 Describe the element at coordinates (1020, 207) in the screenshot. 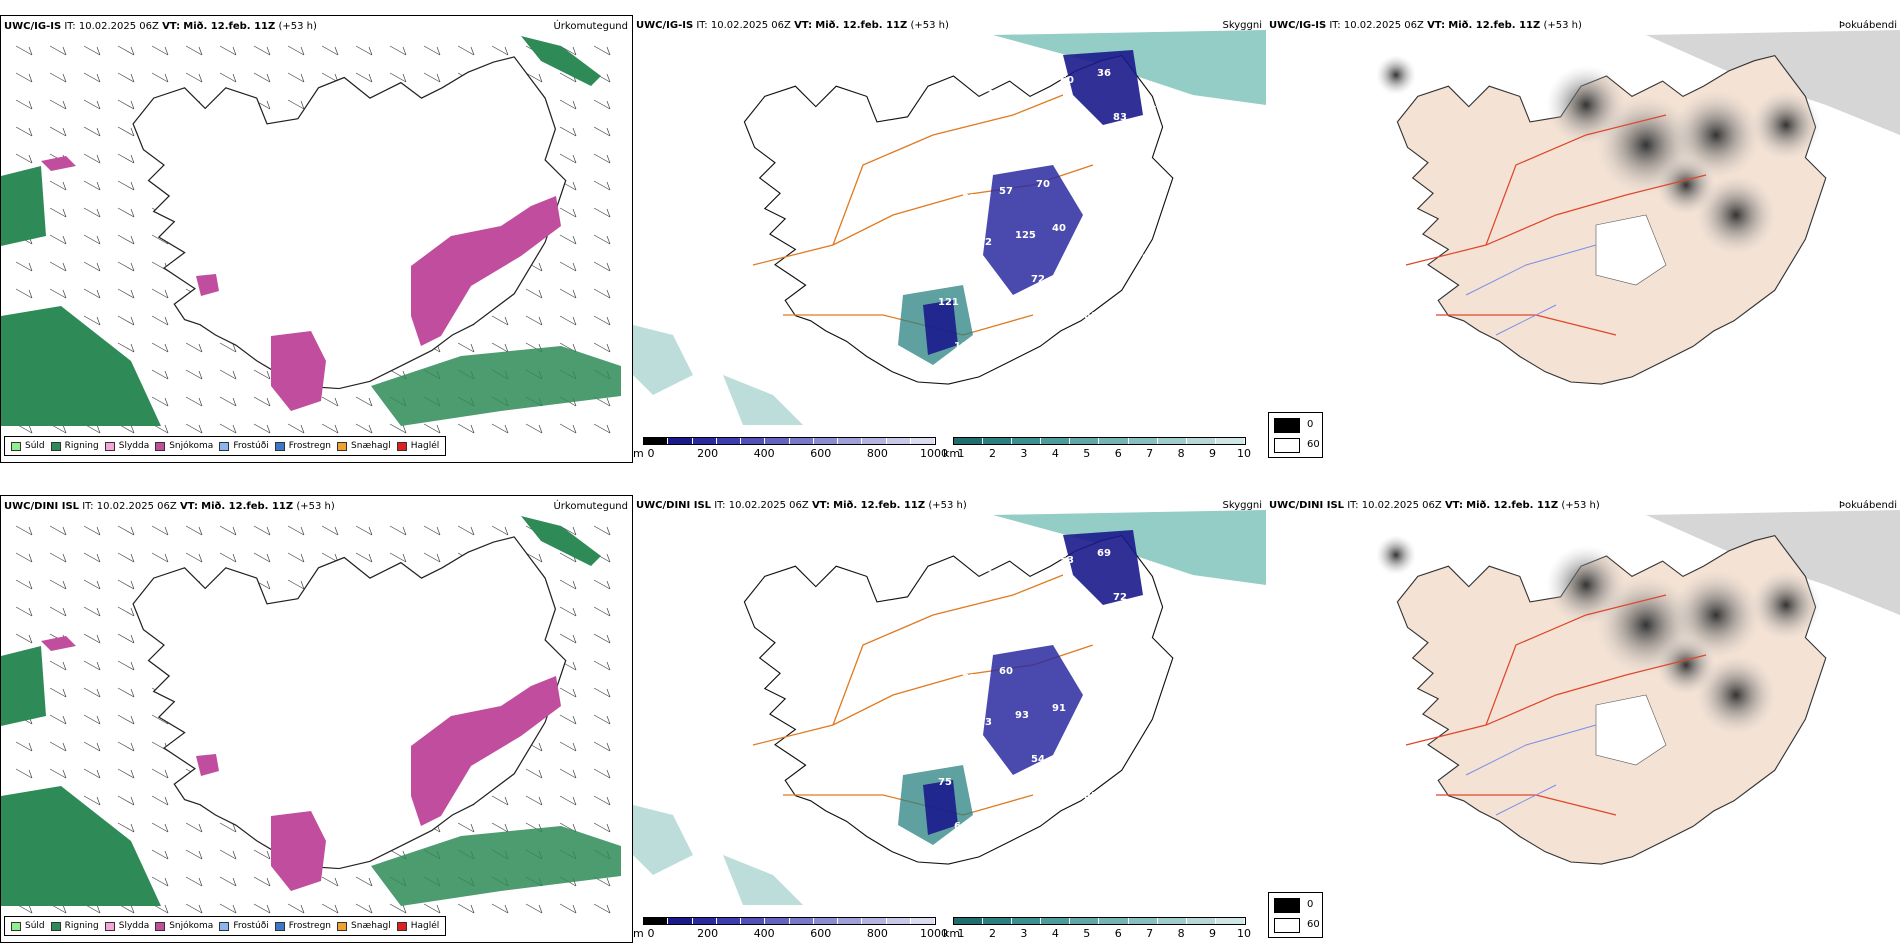

I see `low-visibility-areas` at that location.